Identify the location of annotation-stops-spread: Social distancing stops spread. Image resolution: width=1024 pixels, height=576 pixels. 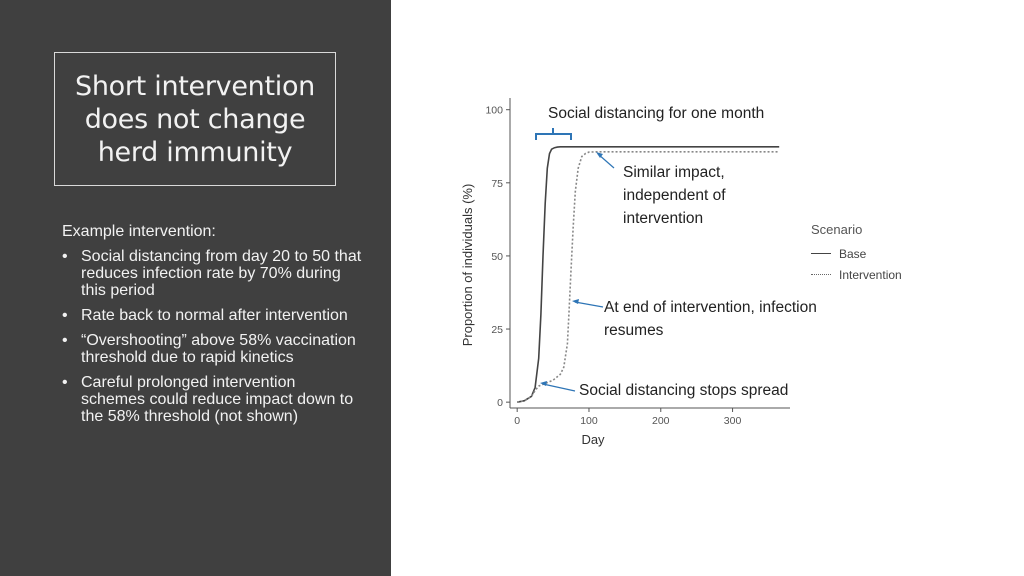
(684, 390).